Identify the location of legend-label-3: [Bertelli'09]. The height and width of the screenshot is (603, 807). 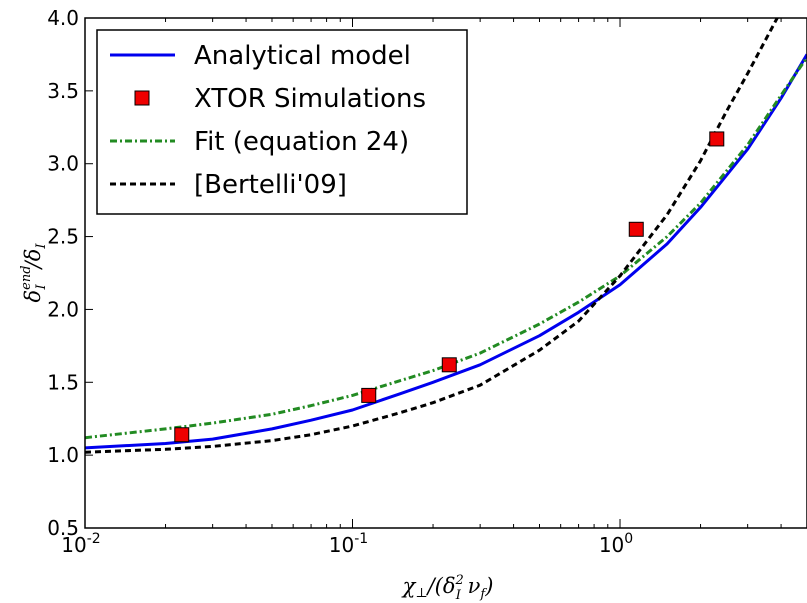
(270, 185).